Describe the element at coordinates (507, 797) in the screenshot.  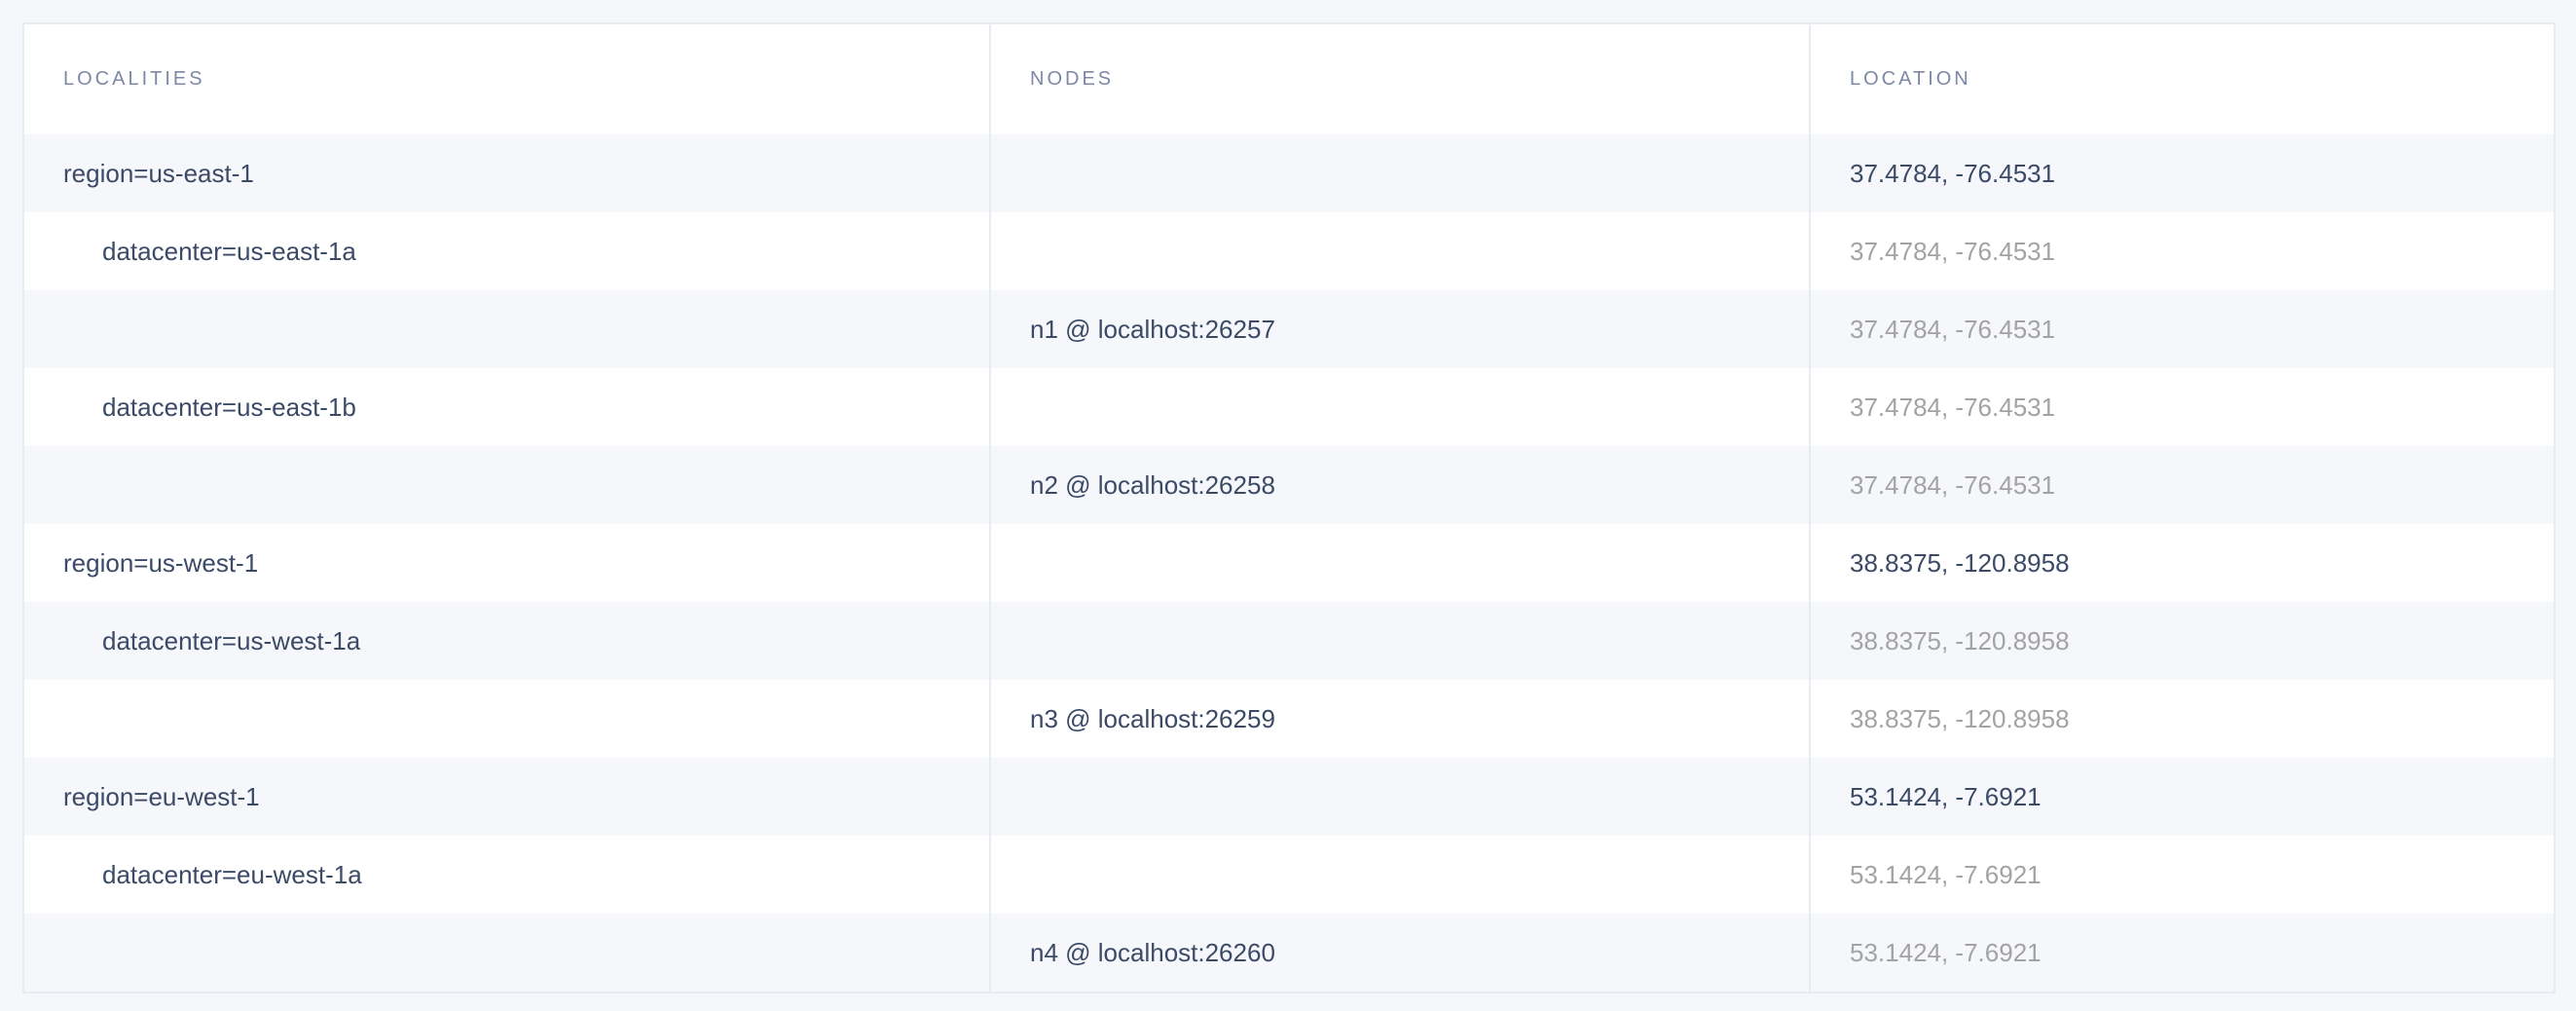
I see `locality-cell: region=eu-west-1` at that location.